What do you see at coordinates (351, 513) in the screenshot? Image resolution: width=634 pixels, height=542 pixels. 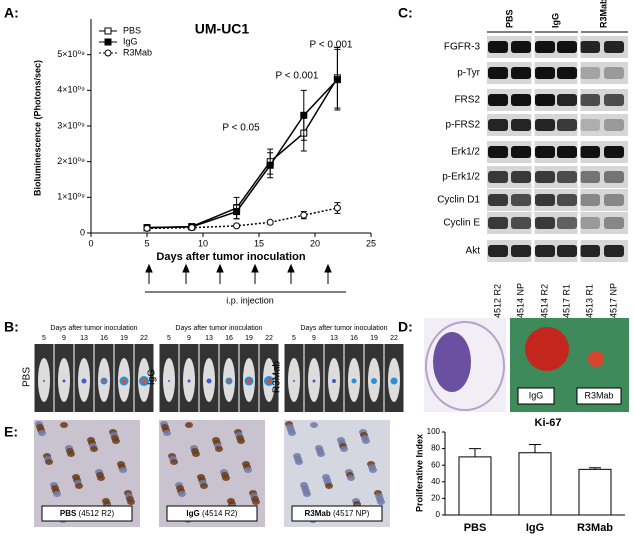 I see `ihc-label-sample: (4517 NP)` at bounding box center [351, 513].